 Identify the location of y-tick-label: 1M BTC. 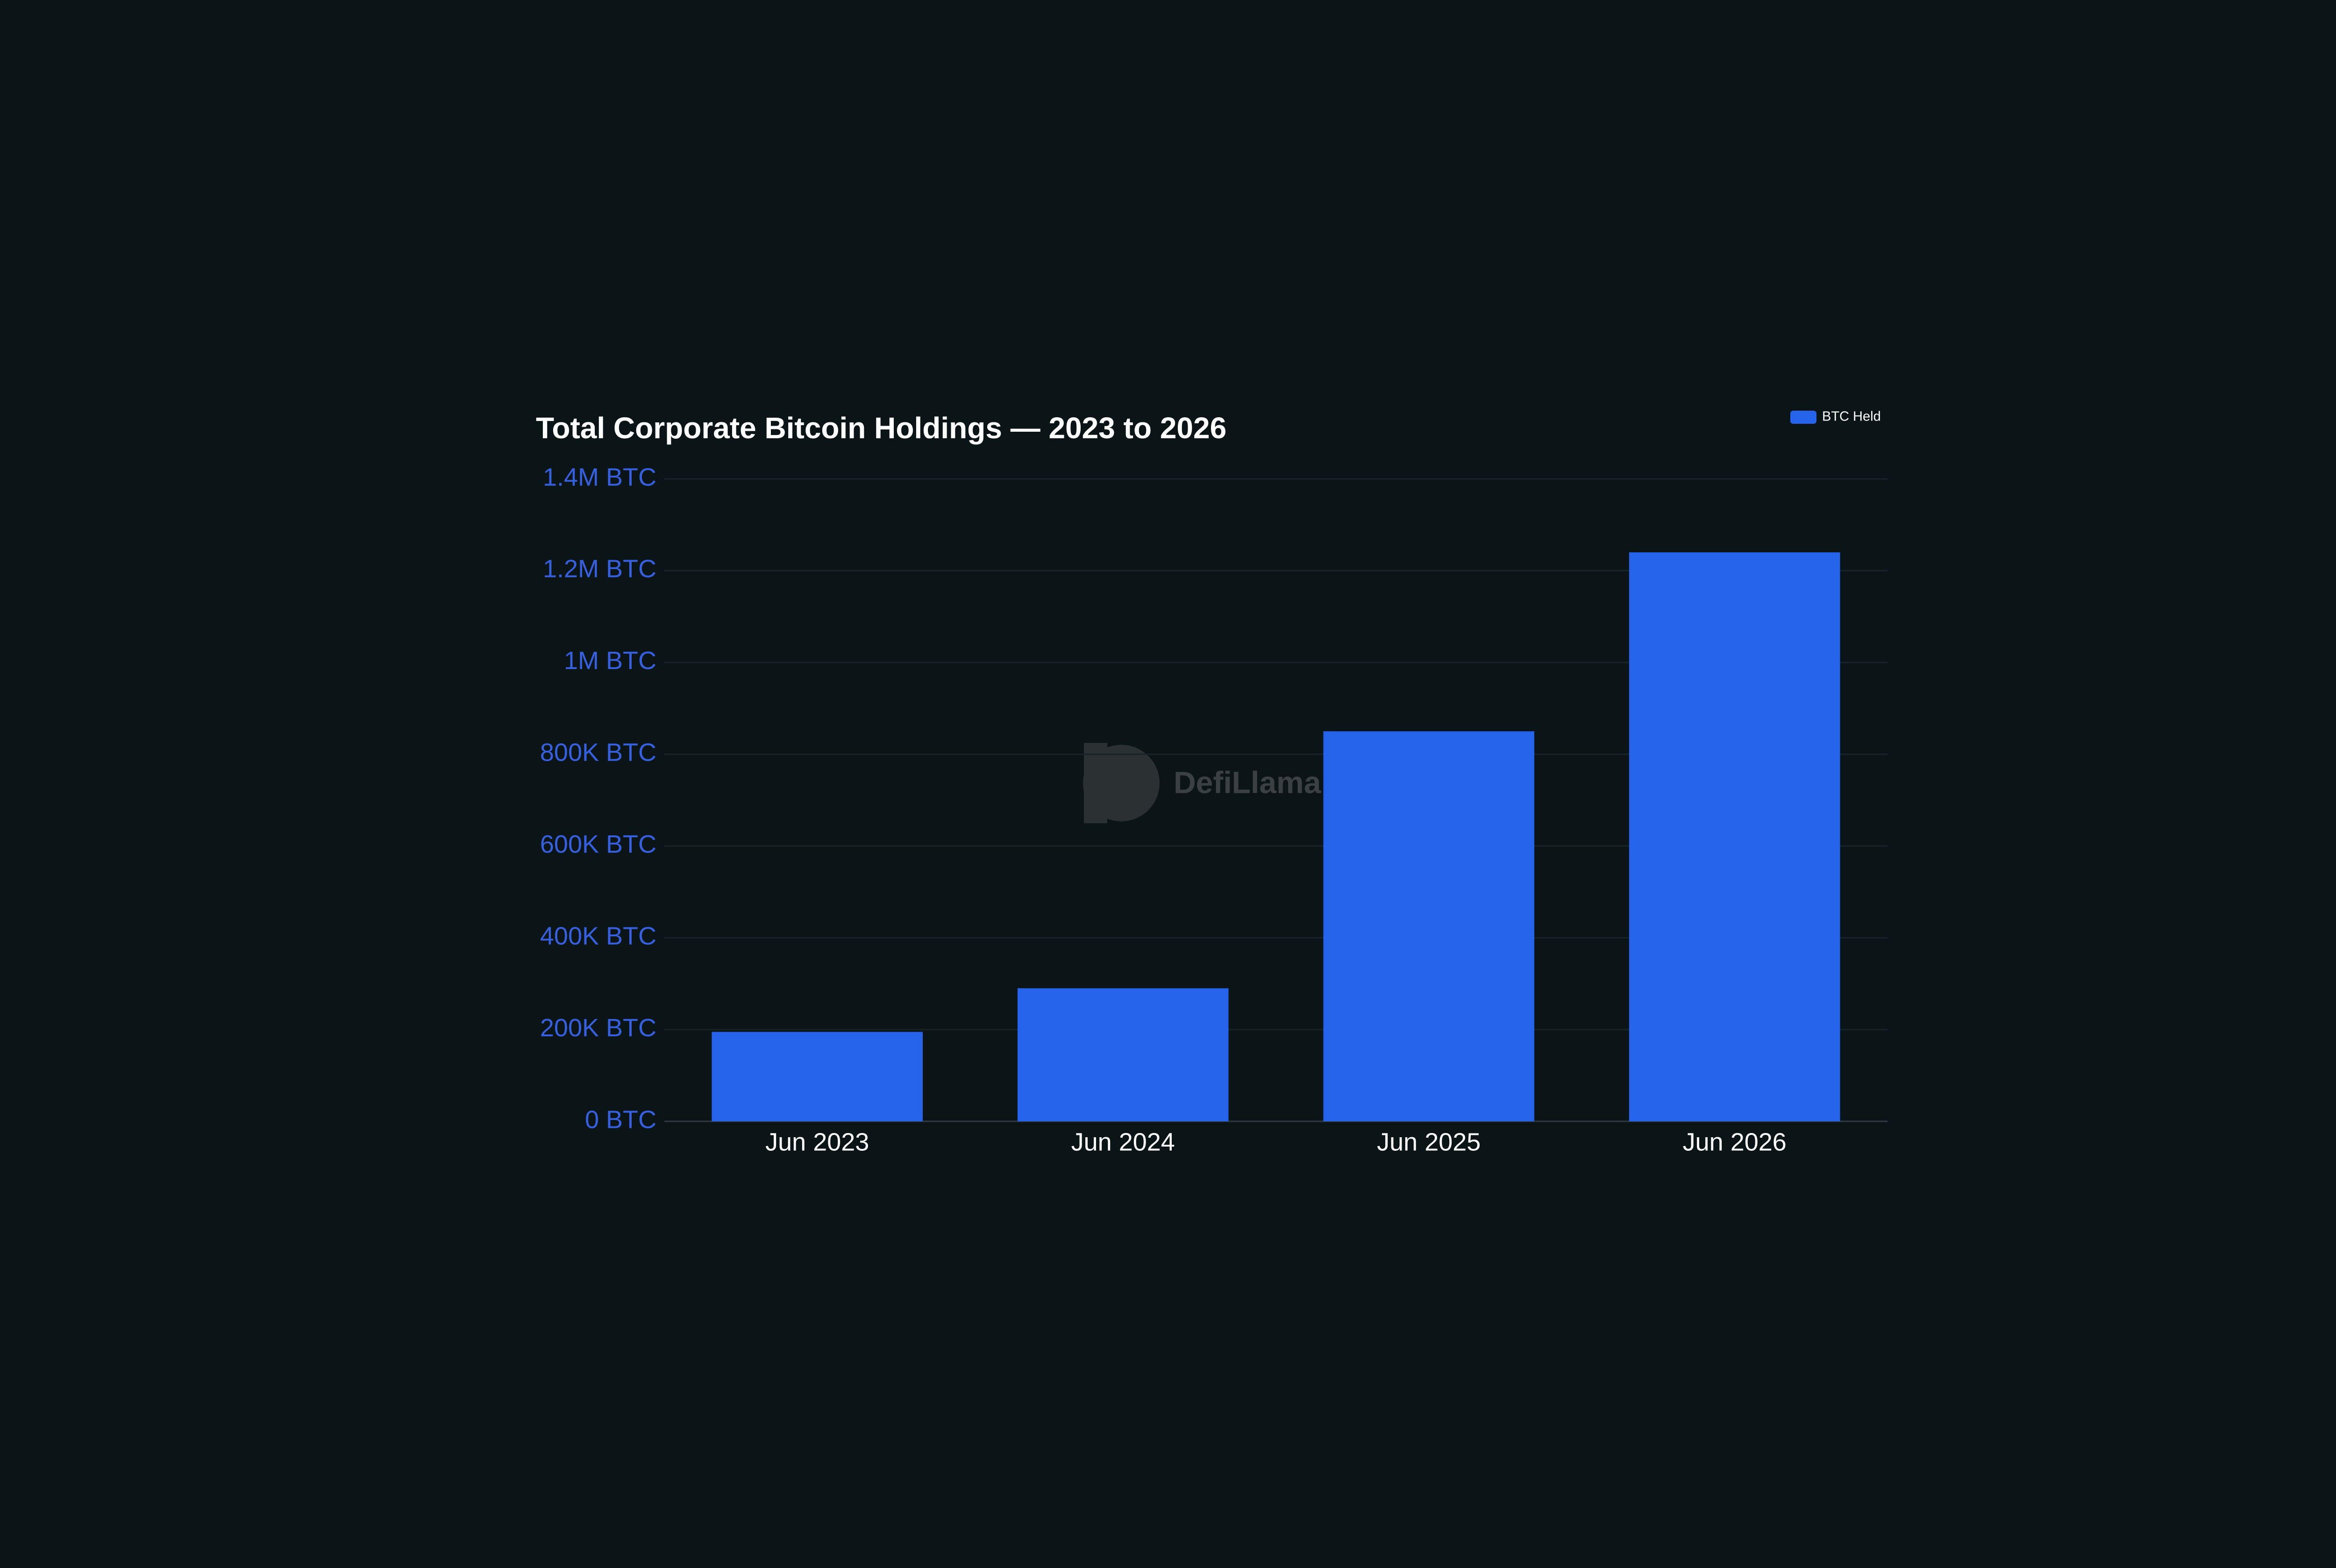
(610, 661).